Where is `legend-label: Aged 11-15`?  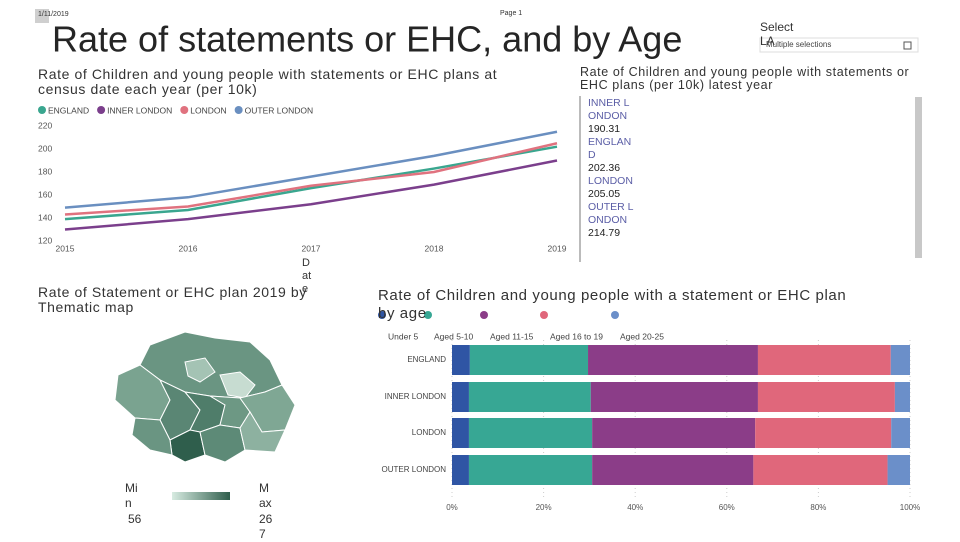 legend-label: Aged 11-15 is located at coordinates (512, 336).